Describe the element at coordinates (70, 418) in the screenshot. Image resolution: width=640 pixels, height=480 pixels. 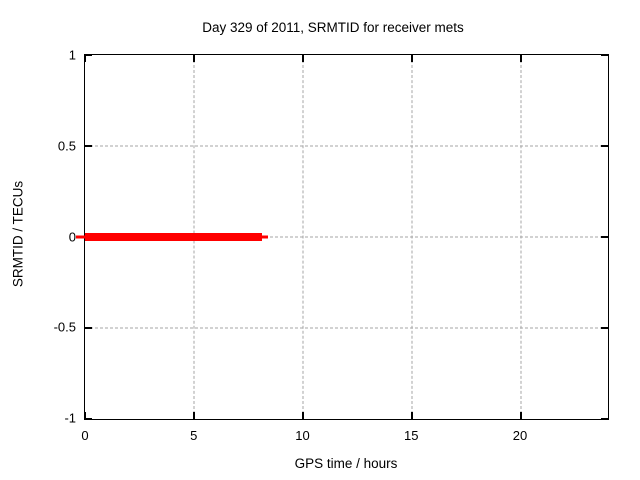
I see `y-tick-label: -1` at that location.